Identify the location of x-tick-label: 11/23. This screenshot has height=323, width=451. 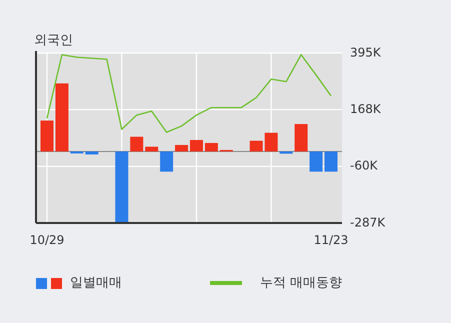
(331, 240).